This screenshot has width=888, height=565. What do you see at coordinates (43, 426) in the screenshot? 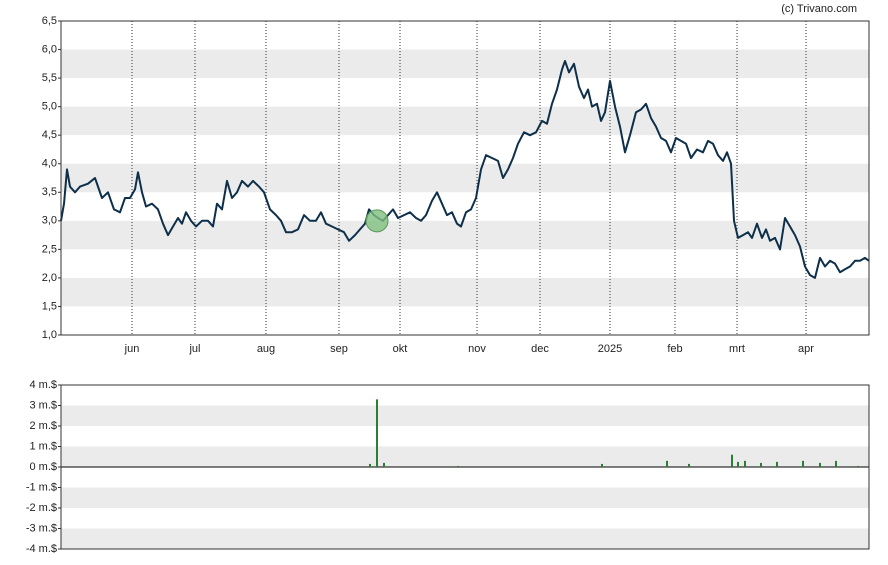
I see `y-tick-label: 2 m.$` at bounding box center [43, 426].